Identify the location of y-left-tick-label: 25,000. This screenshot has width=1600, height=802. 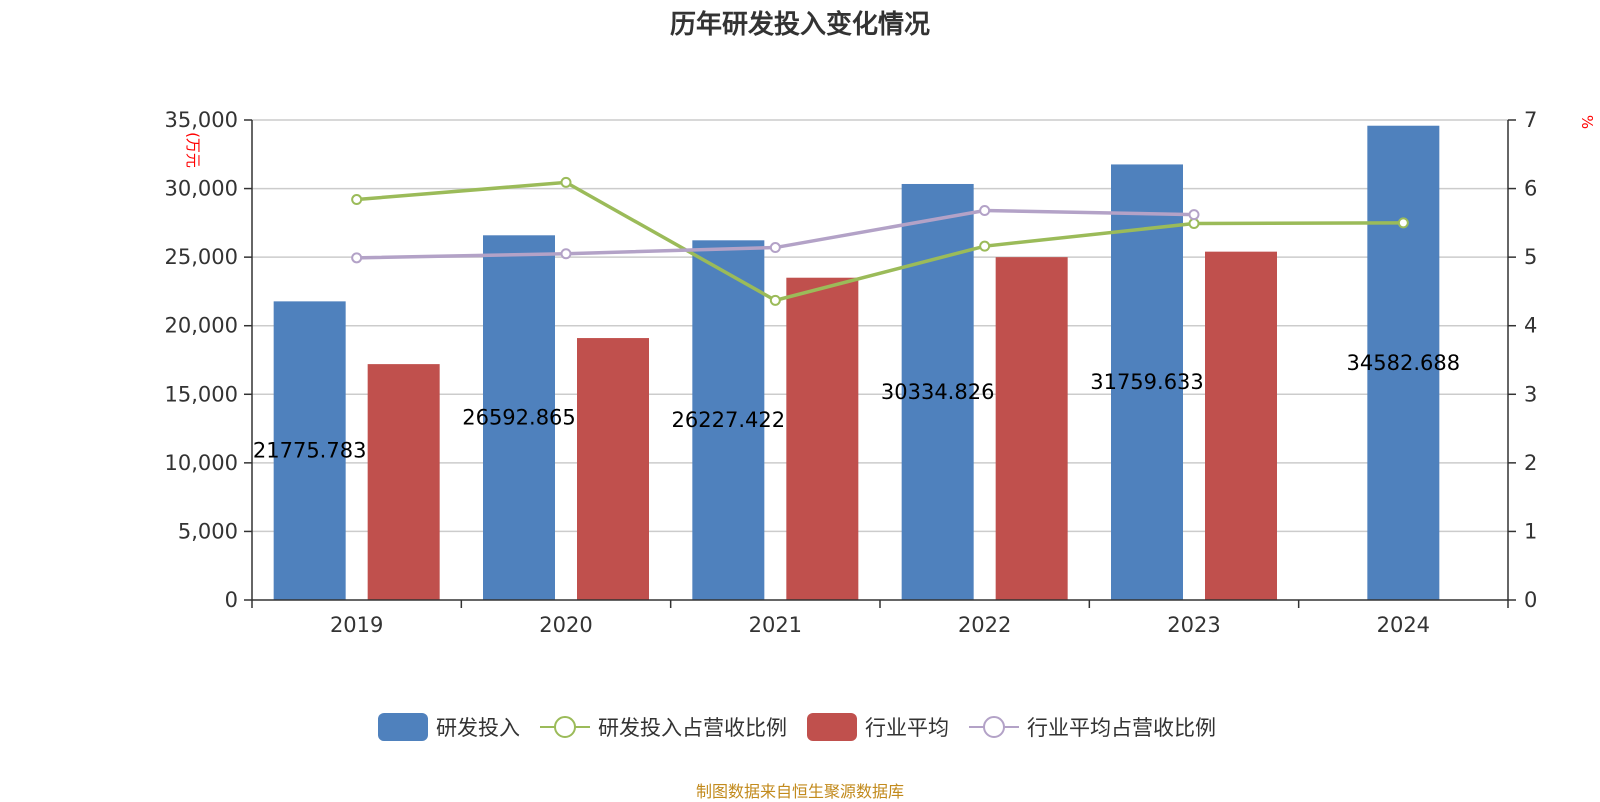
(201, 257).